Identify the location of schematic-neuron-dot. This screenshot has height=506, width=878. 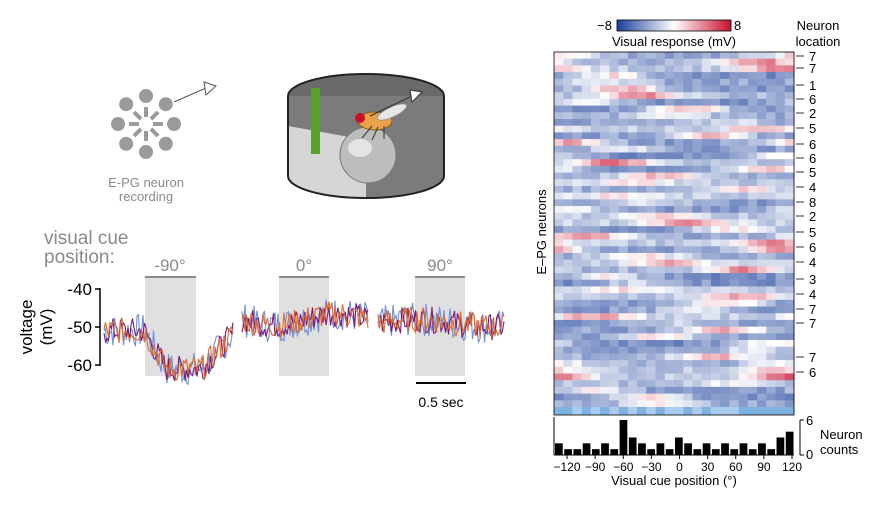
(118, 124).